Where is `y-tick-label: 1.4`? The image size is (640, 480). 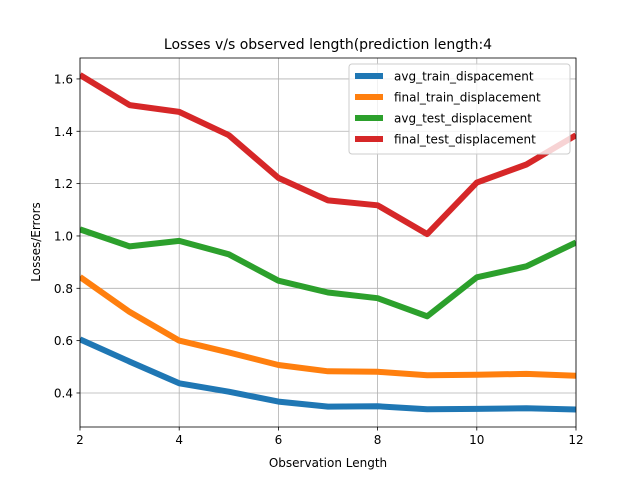 y-tick-label: 1.4 is located at coordinates (63, 132).